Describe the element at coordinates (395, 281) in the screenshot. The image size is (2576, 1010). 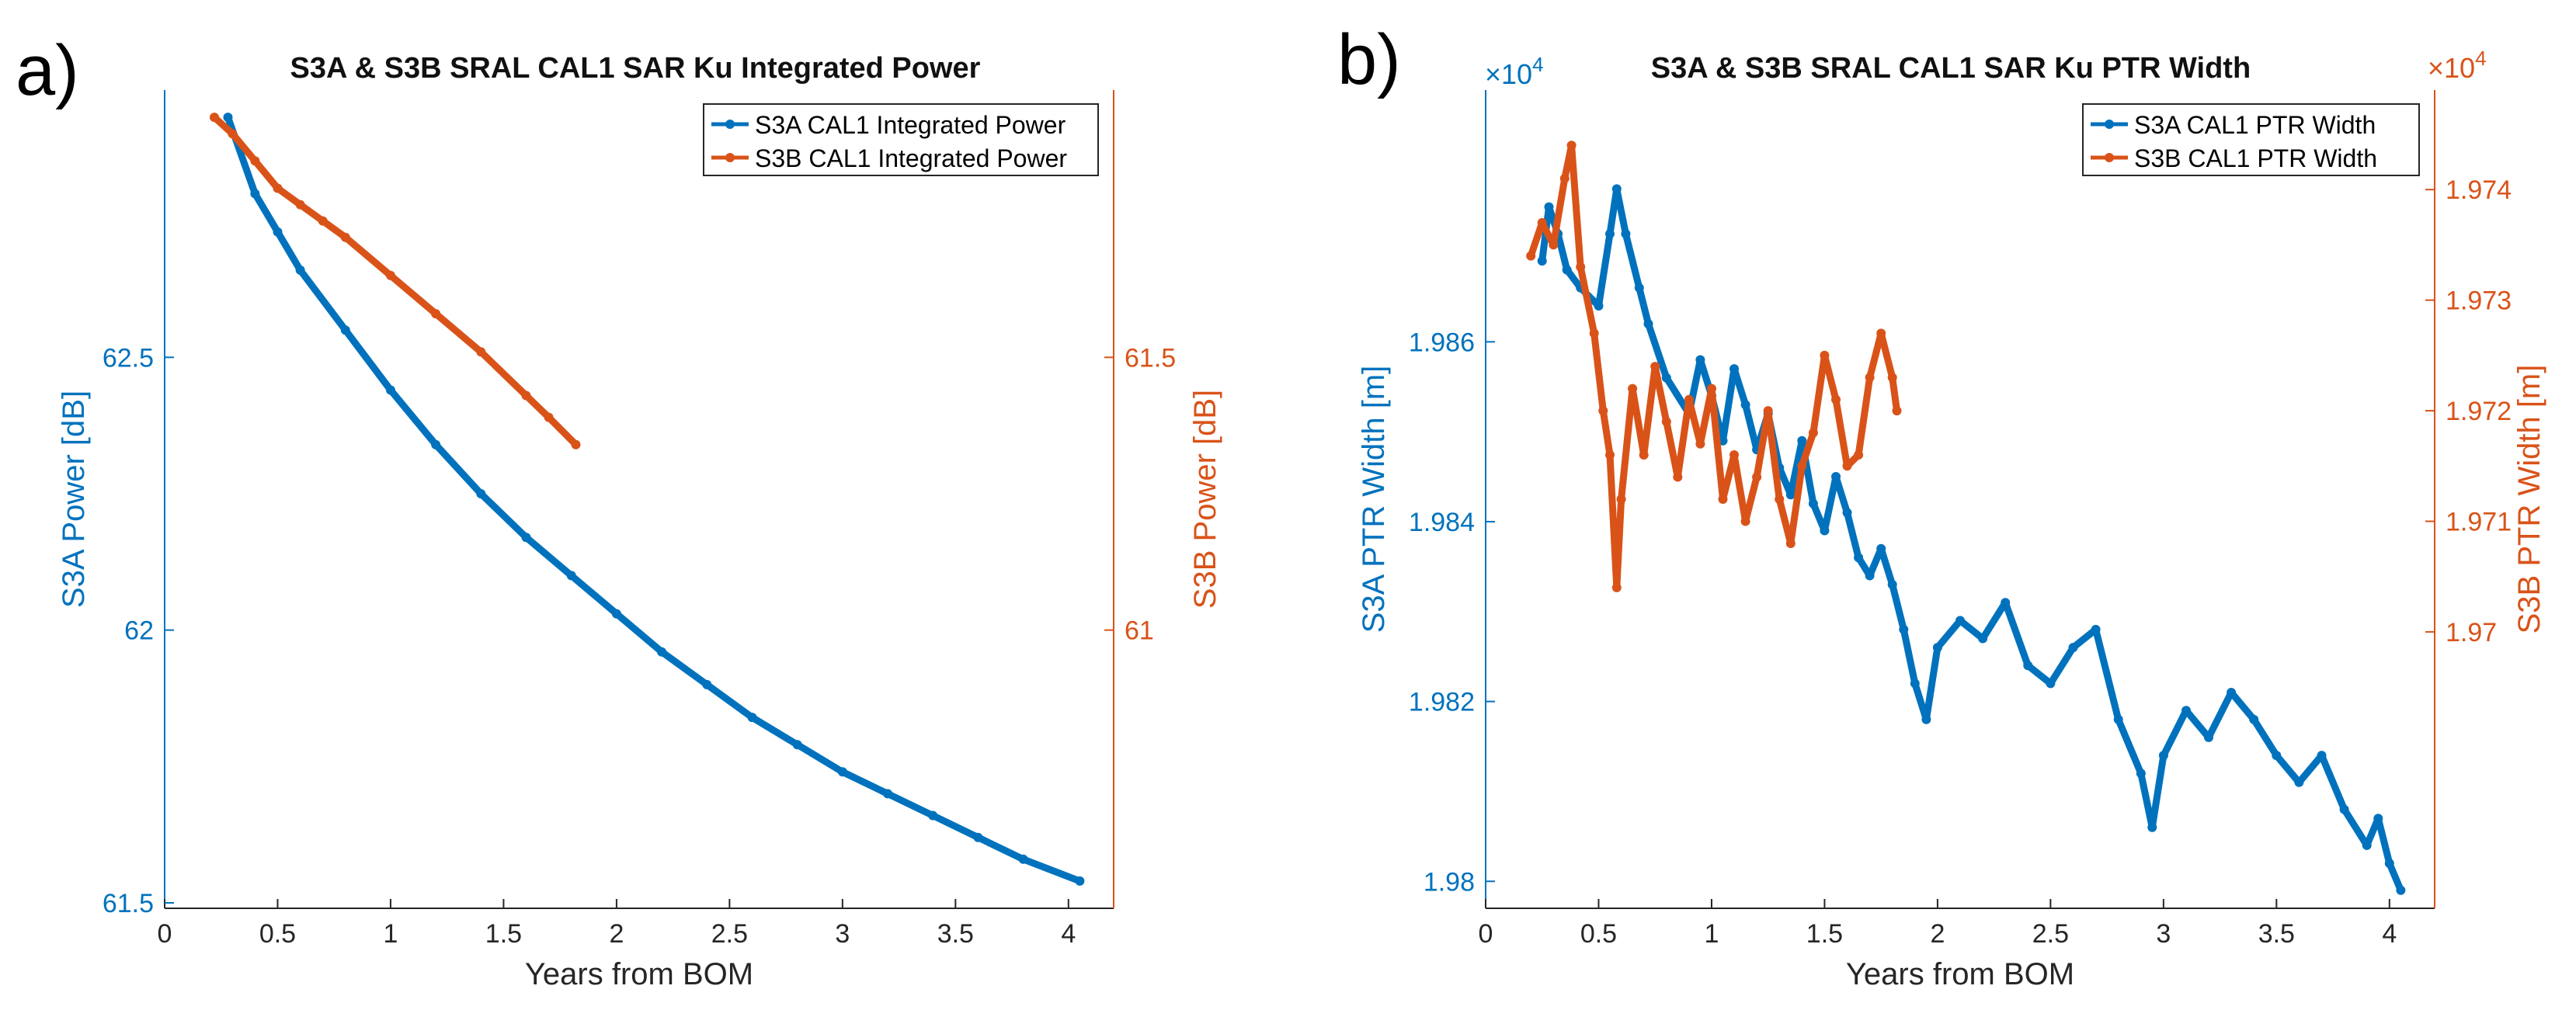
I see `series-s3b-power` at that location.